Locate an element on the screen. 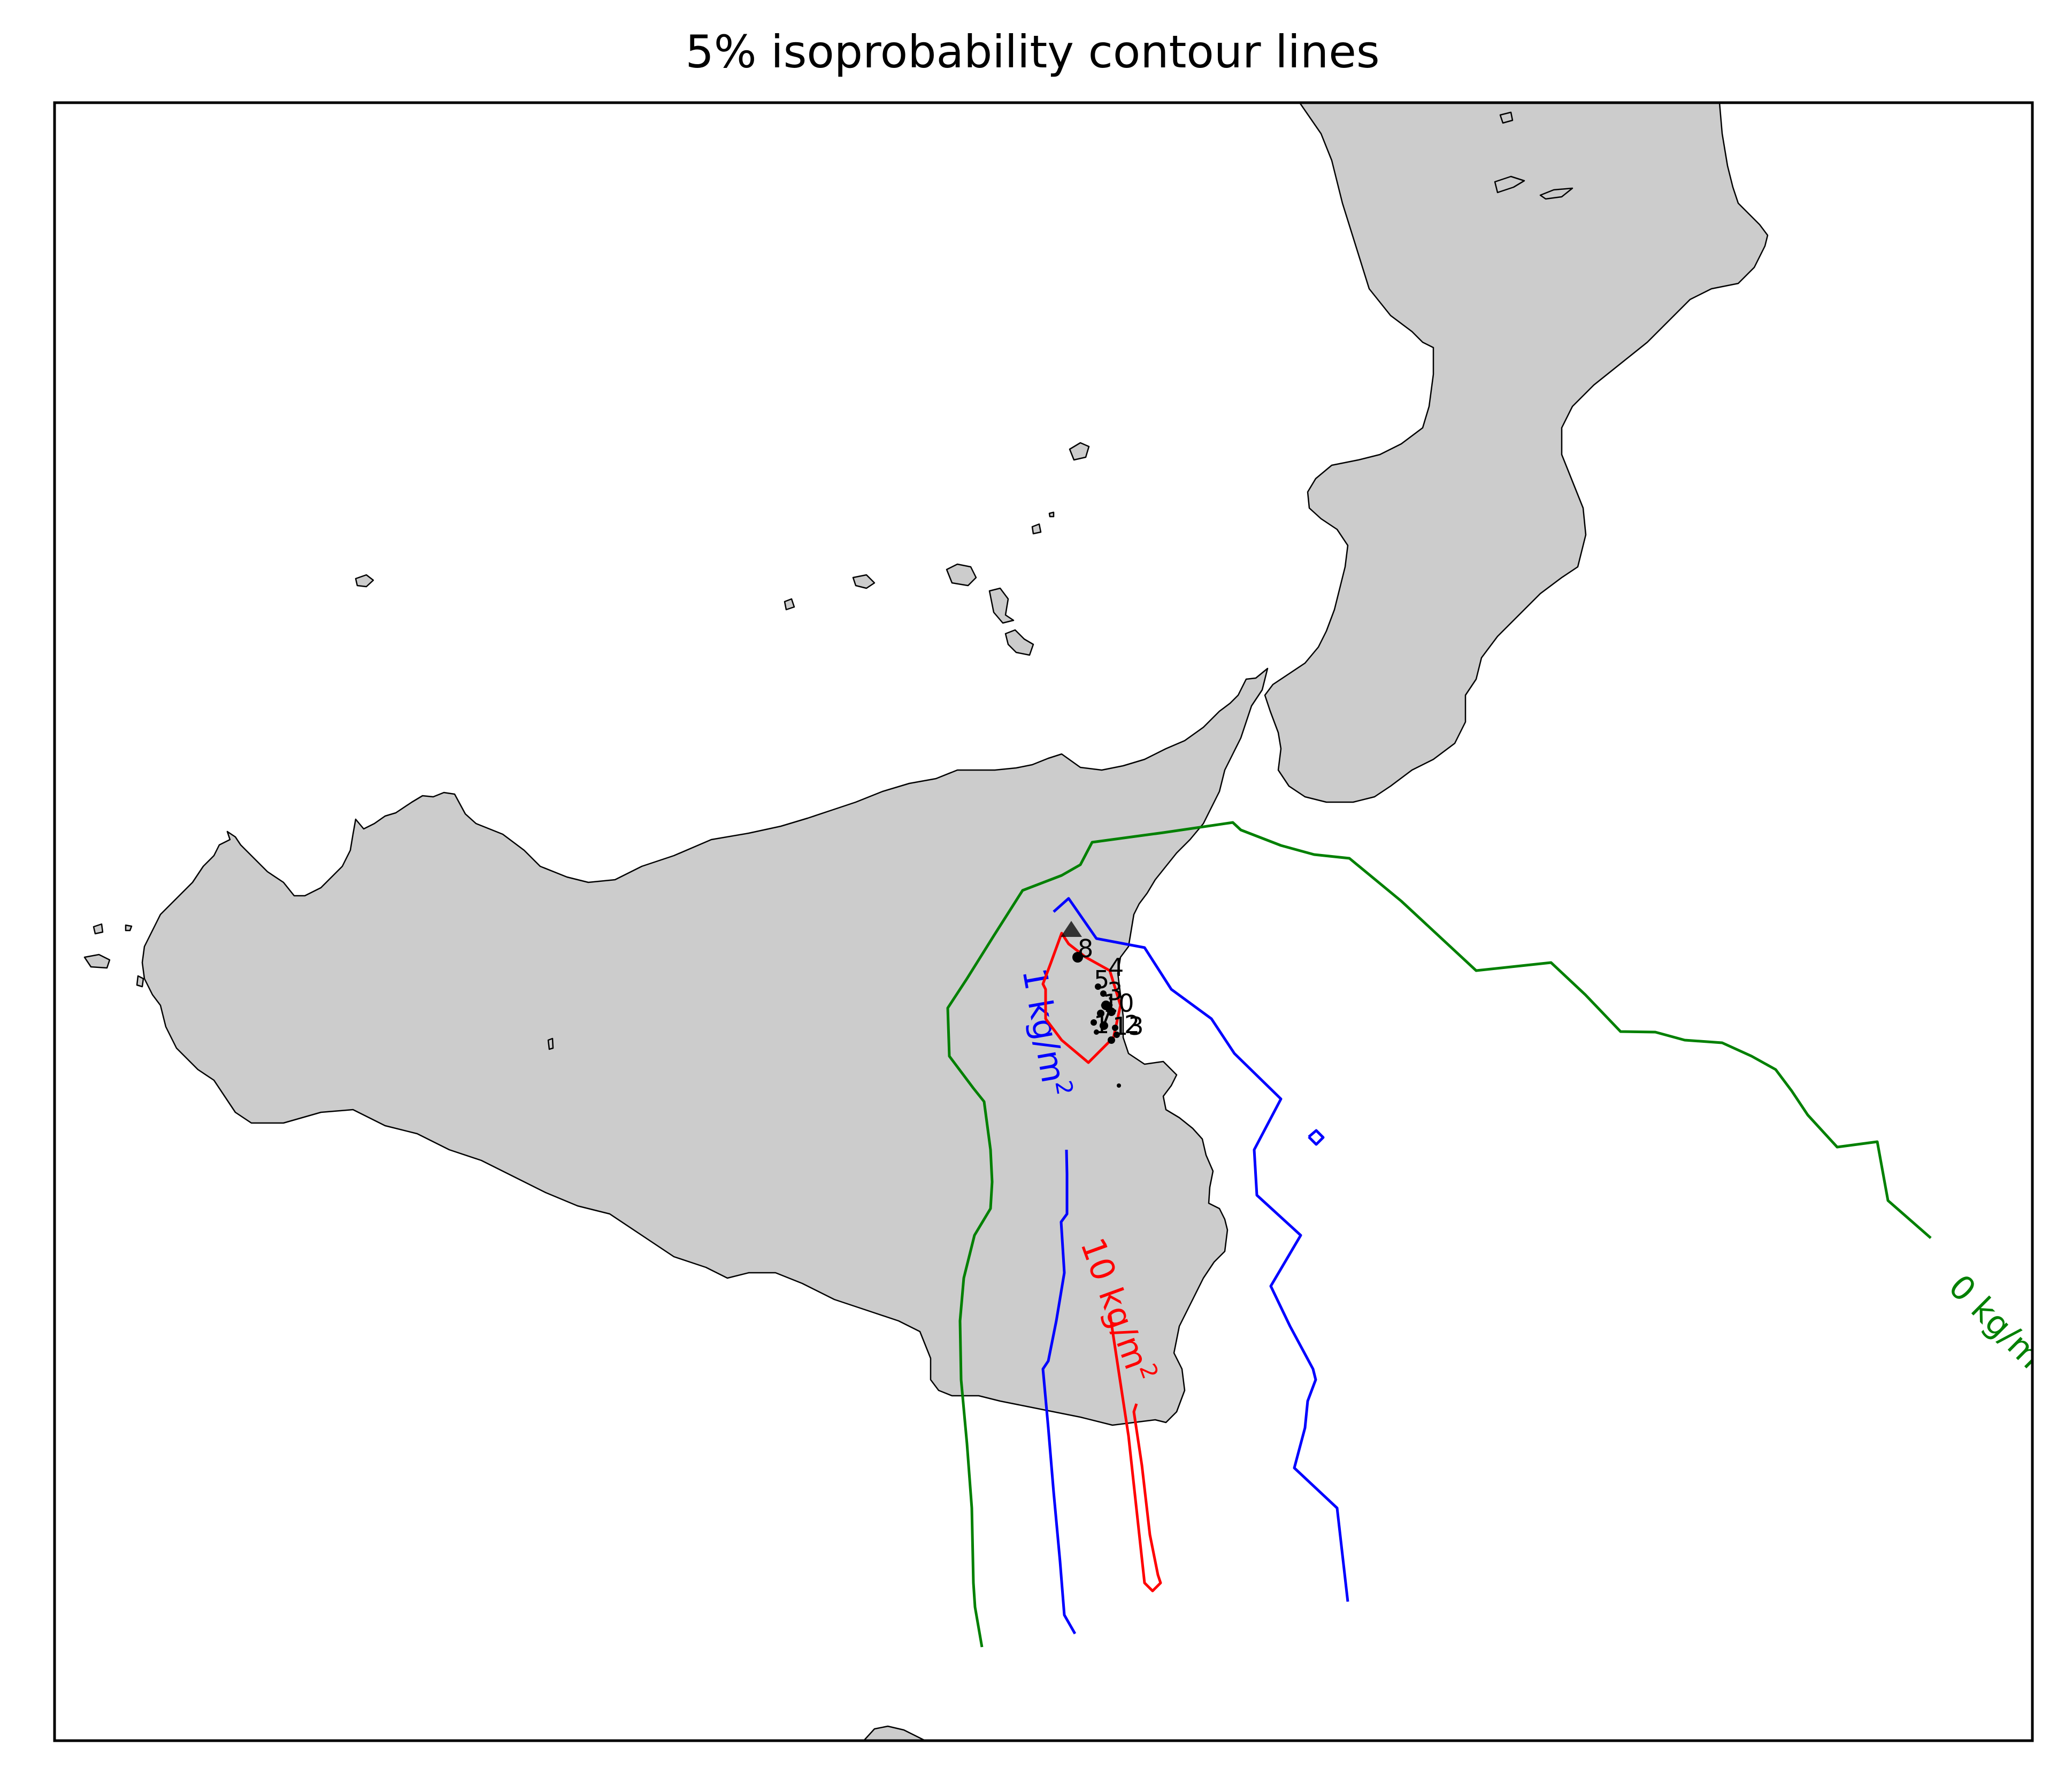 The width and height of the screenshot is (2065, 1792). vent-label: 13 is located at coordinates (1128, 1026).